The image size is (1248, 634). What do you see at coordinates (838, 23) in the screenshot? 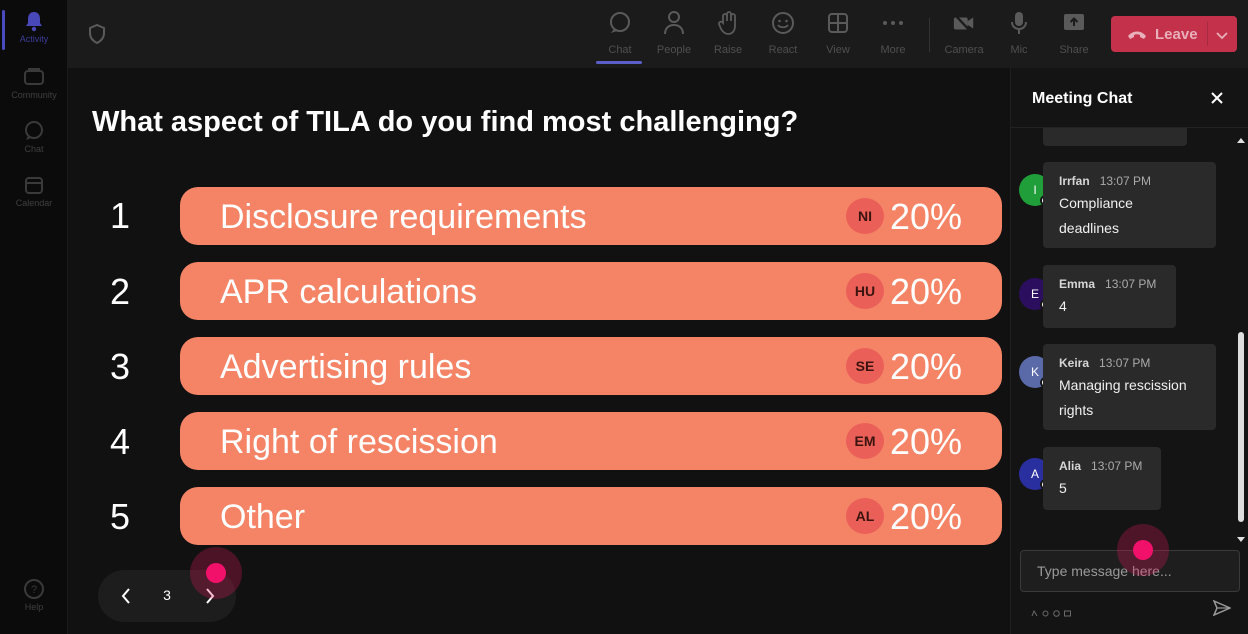
I see `view-icon` at bounding box center [838, 23].